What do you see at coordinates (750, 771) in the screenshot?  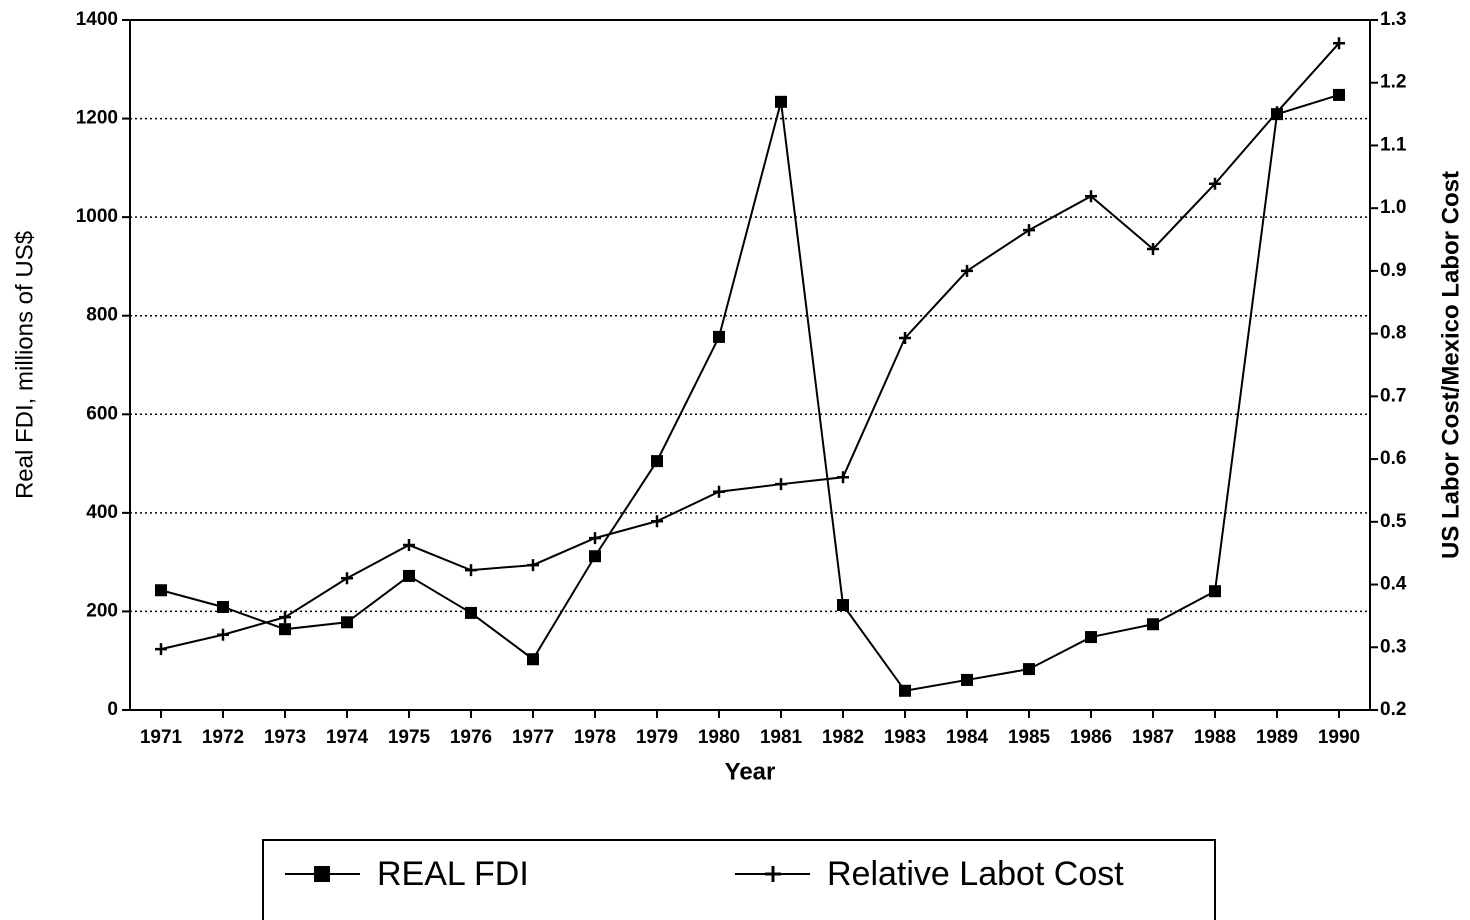 I see `x-axis-label: Year` at bounding box center [750, 771].